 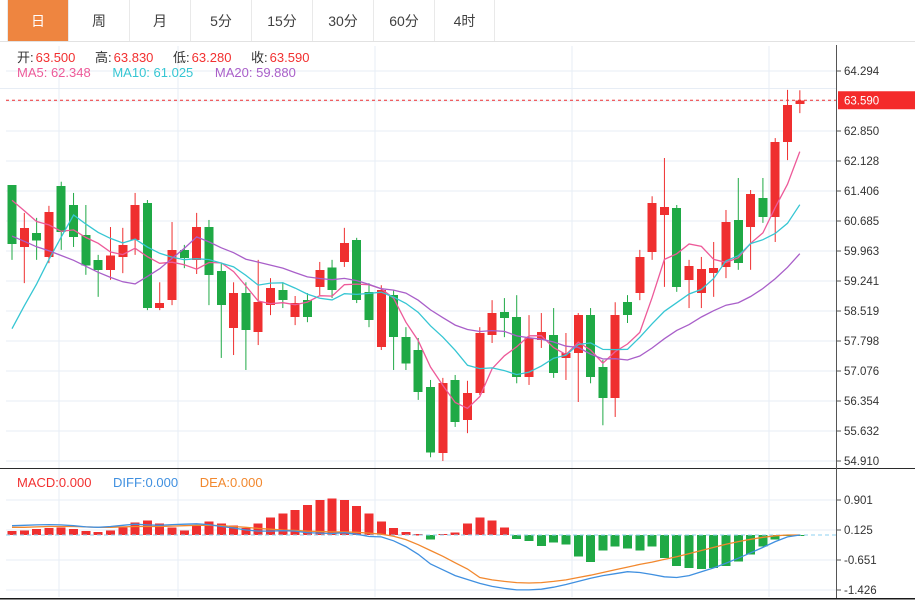 What do you see at coordinates (289, 57) in the screenshot?
I see `close-value: 63.590` at bounding box center [289, 57].